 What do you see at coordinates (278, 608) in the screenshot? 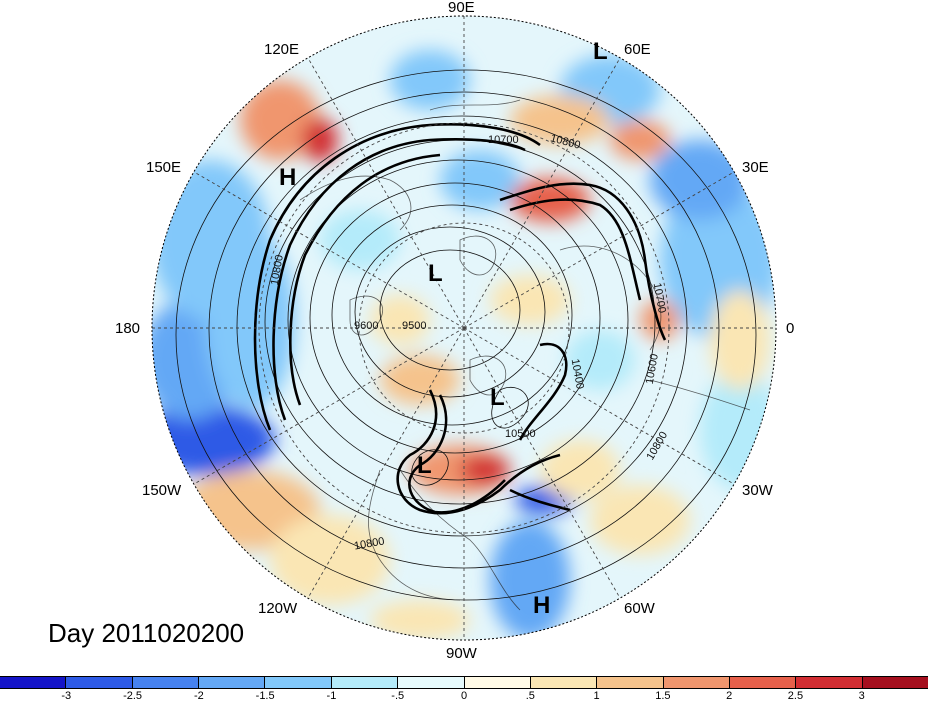
I see `lon-label-120w: 120W` at bounding box center [278, 608].